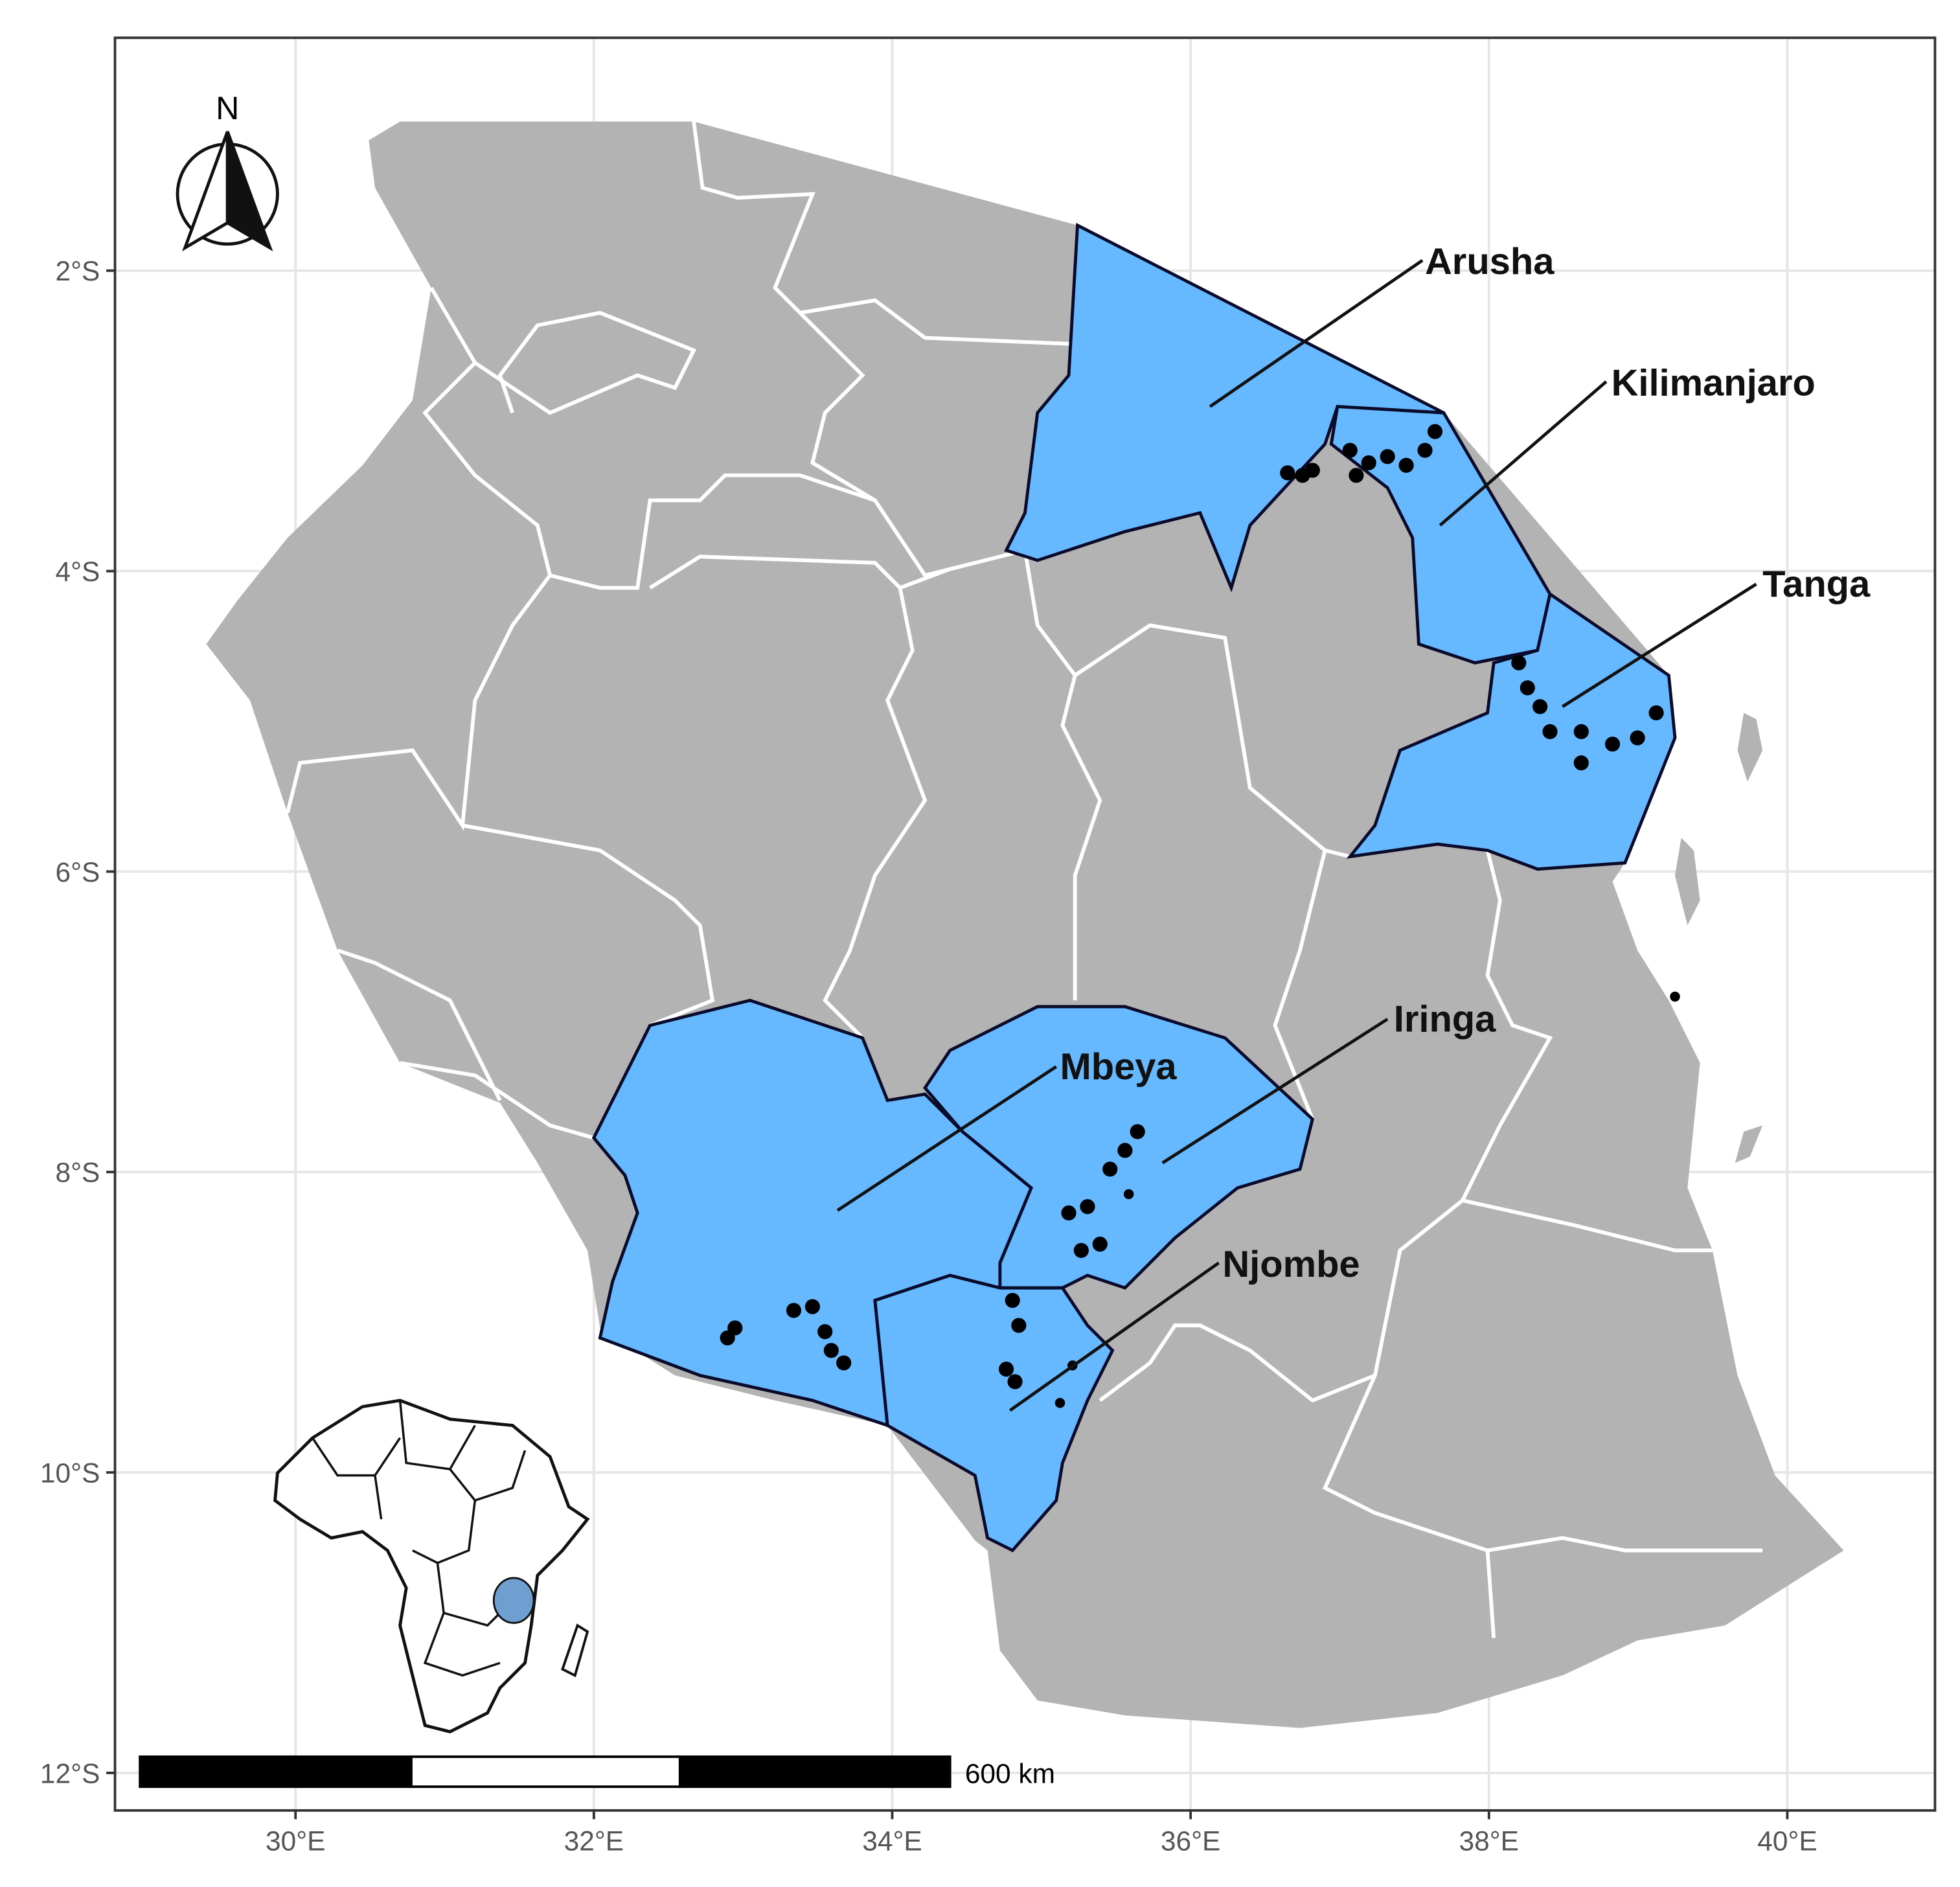  Describe the element at coordinates (1445, 1019) in the screenshot. I see `region-label: Iringa` at that location.